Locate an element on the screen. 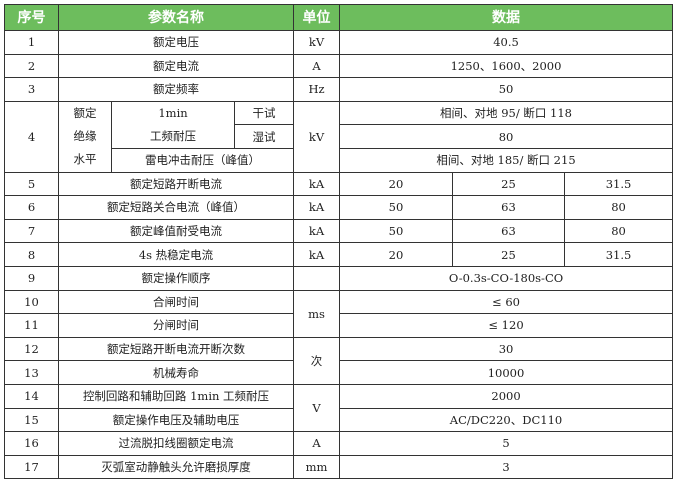  table-row: 5 额定短路开断电流 kA 20 25 31.5 is located at coordinates (339, 184).